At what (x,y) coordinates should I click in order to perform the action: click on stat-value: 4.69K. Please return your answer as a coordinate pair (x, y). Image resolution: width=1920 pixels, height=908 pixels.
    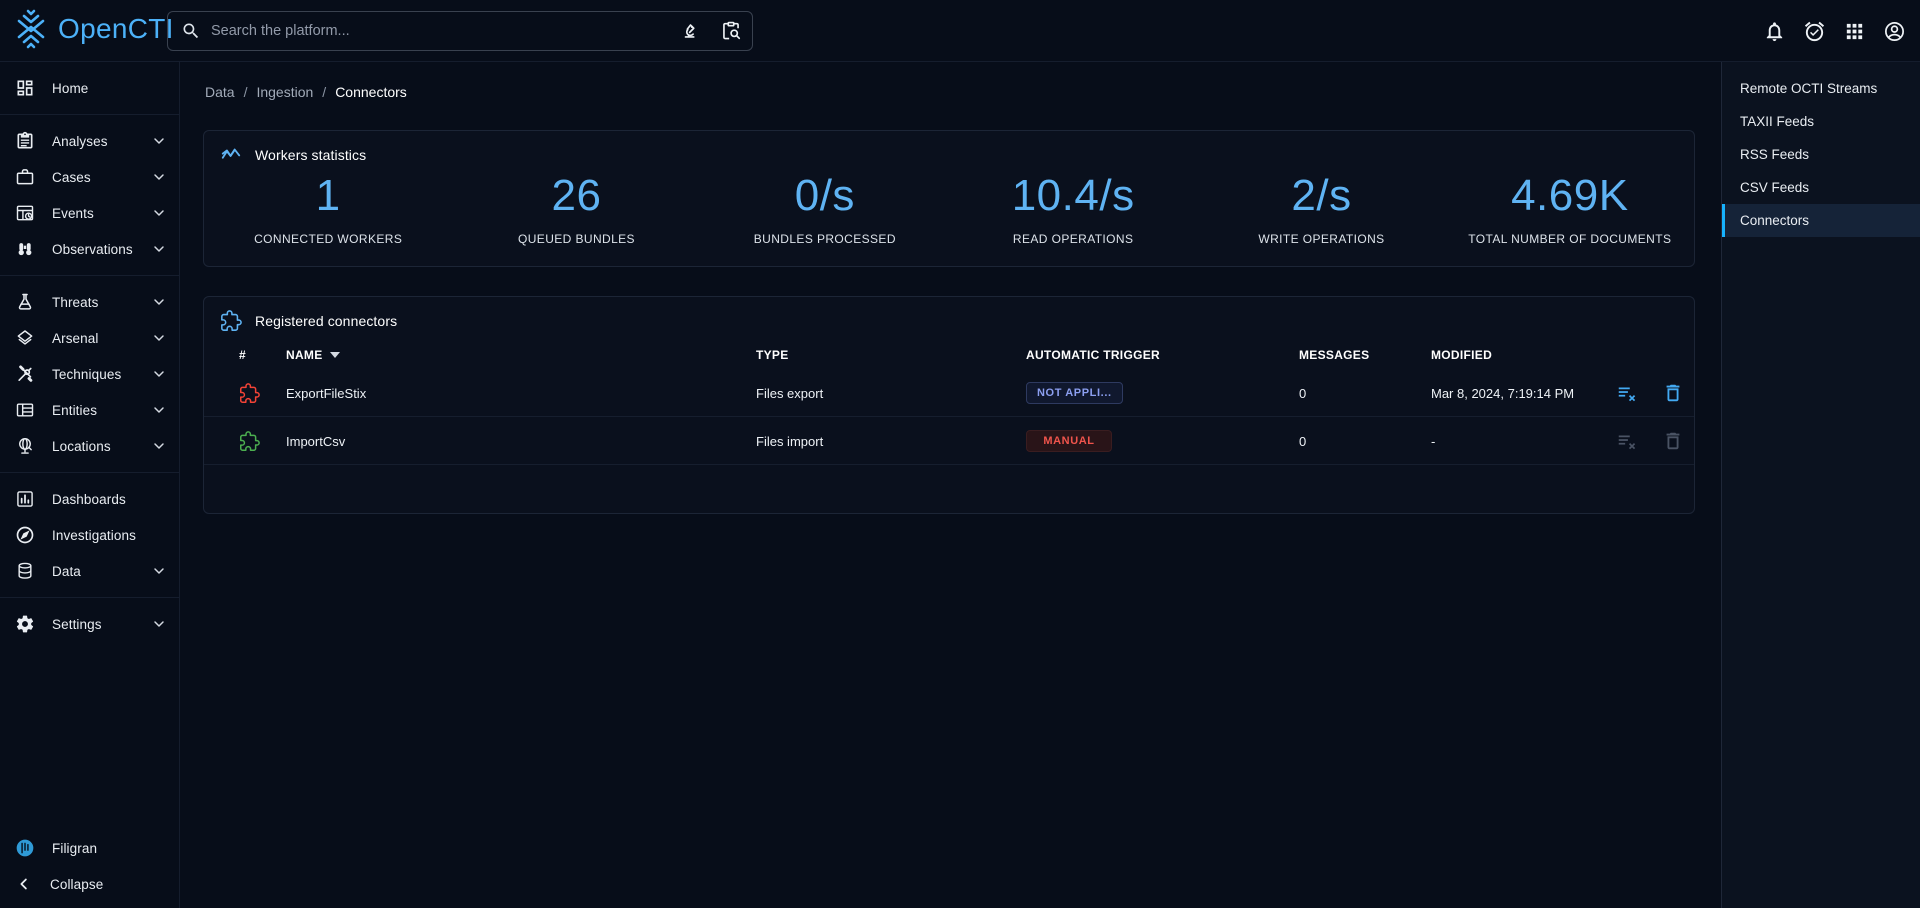
    Looking at the image, I should click on (1570, 195).